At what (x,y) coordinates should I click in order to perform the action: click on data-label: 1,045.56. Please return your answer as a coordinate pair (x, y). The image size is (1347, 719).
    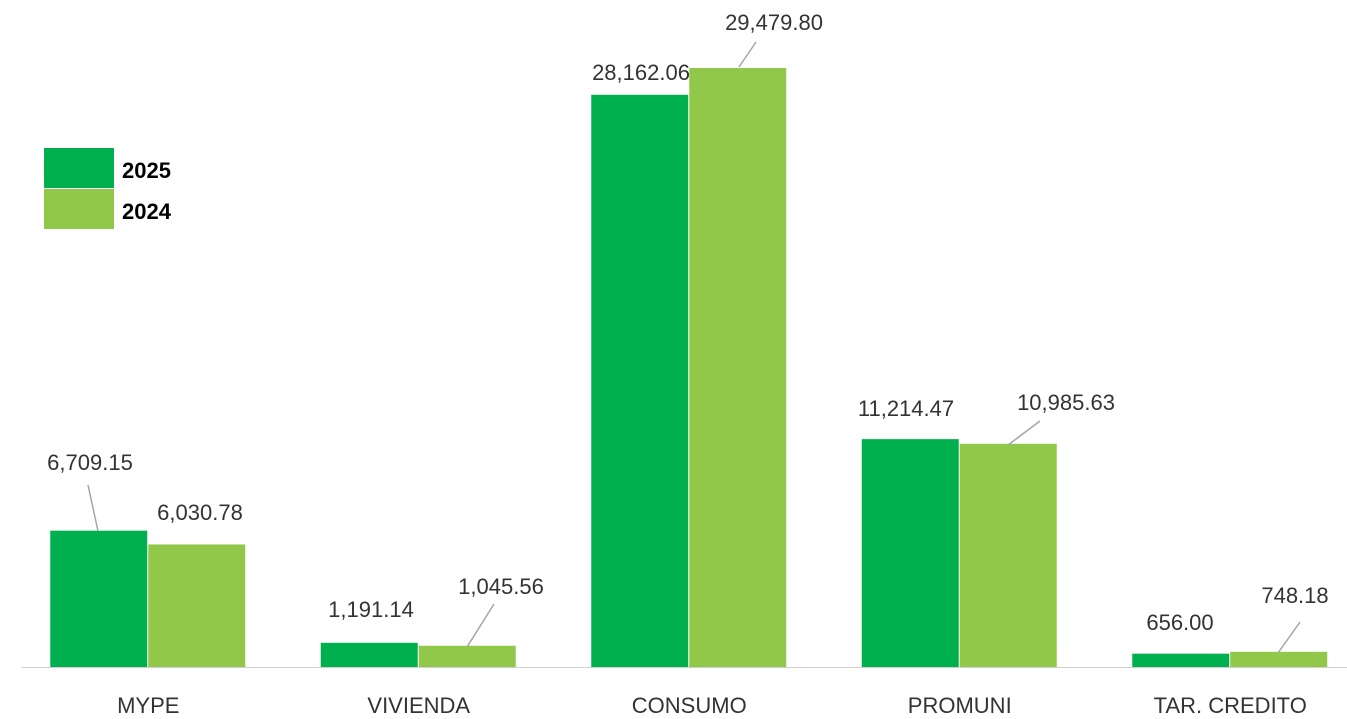
    Looking at the image, I should click on (501, 586).